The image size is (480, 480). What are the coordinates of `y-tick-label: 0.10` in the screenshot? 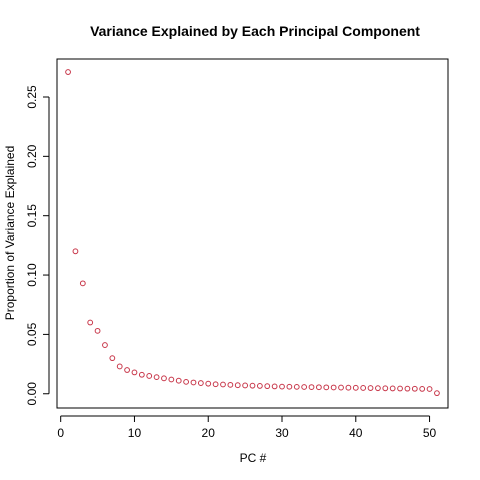 It's located at (32, 275).